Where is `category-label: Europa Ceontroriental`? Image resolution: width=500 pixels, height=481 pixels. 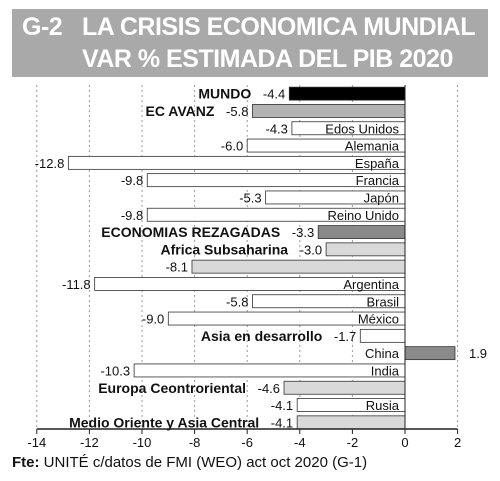
category-label: Europa Ceontroriental is located at coordinates (172, 388).